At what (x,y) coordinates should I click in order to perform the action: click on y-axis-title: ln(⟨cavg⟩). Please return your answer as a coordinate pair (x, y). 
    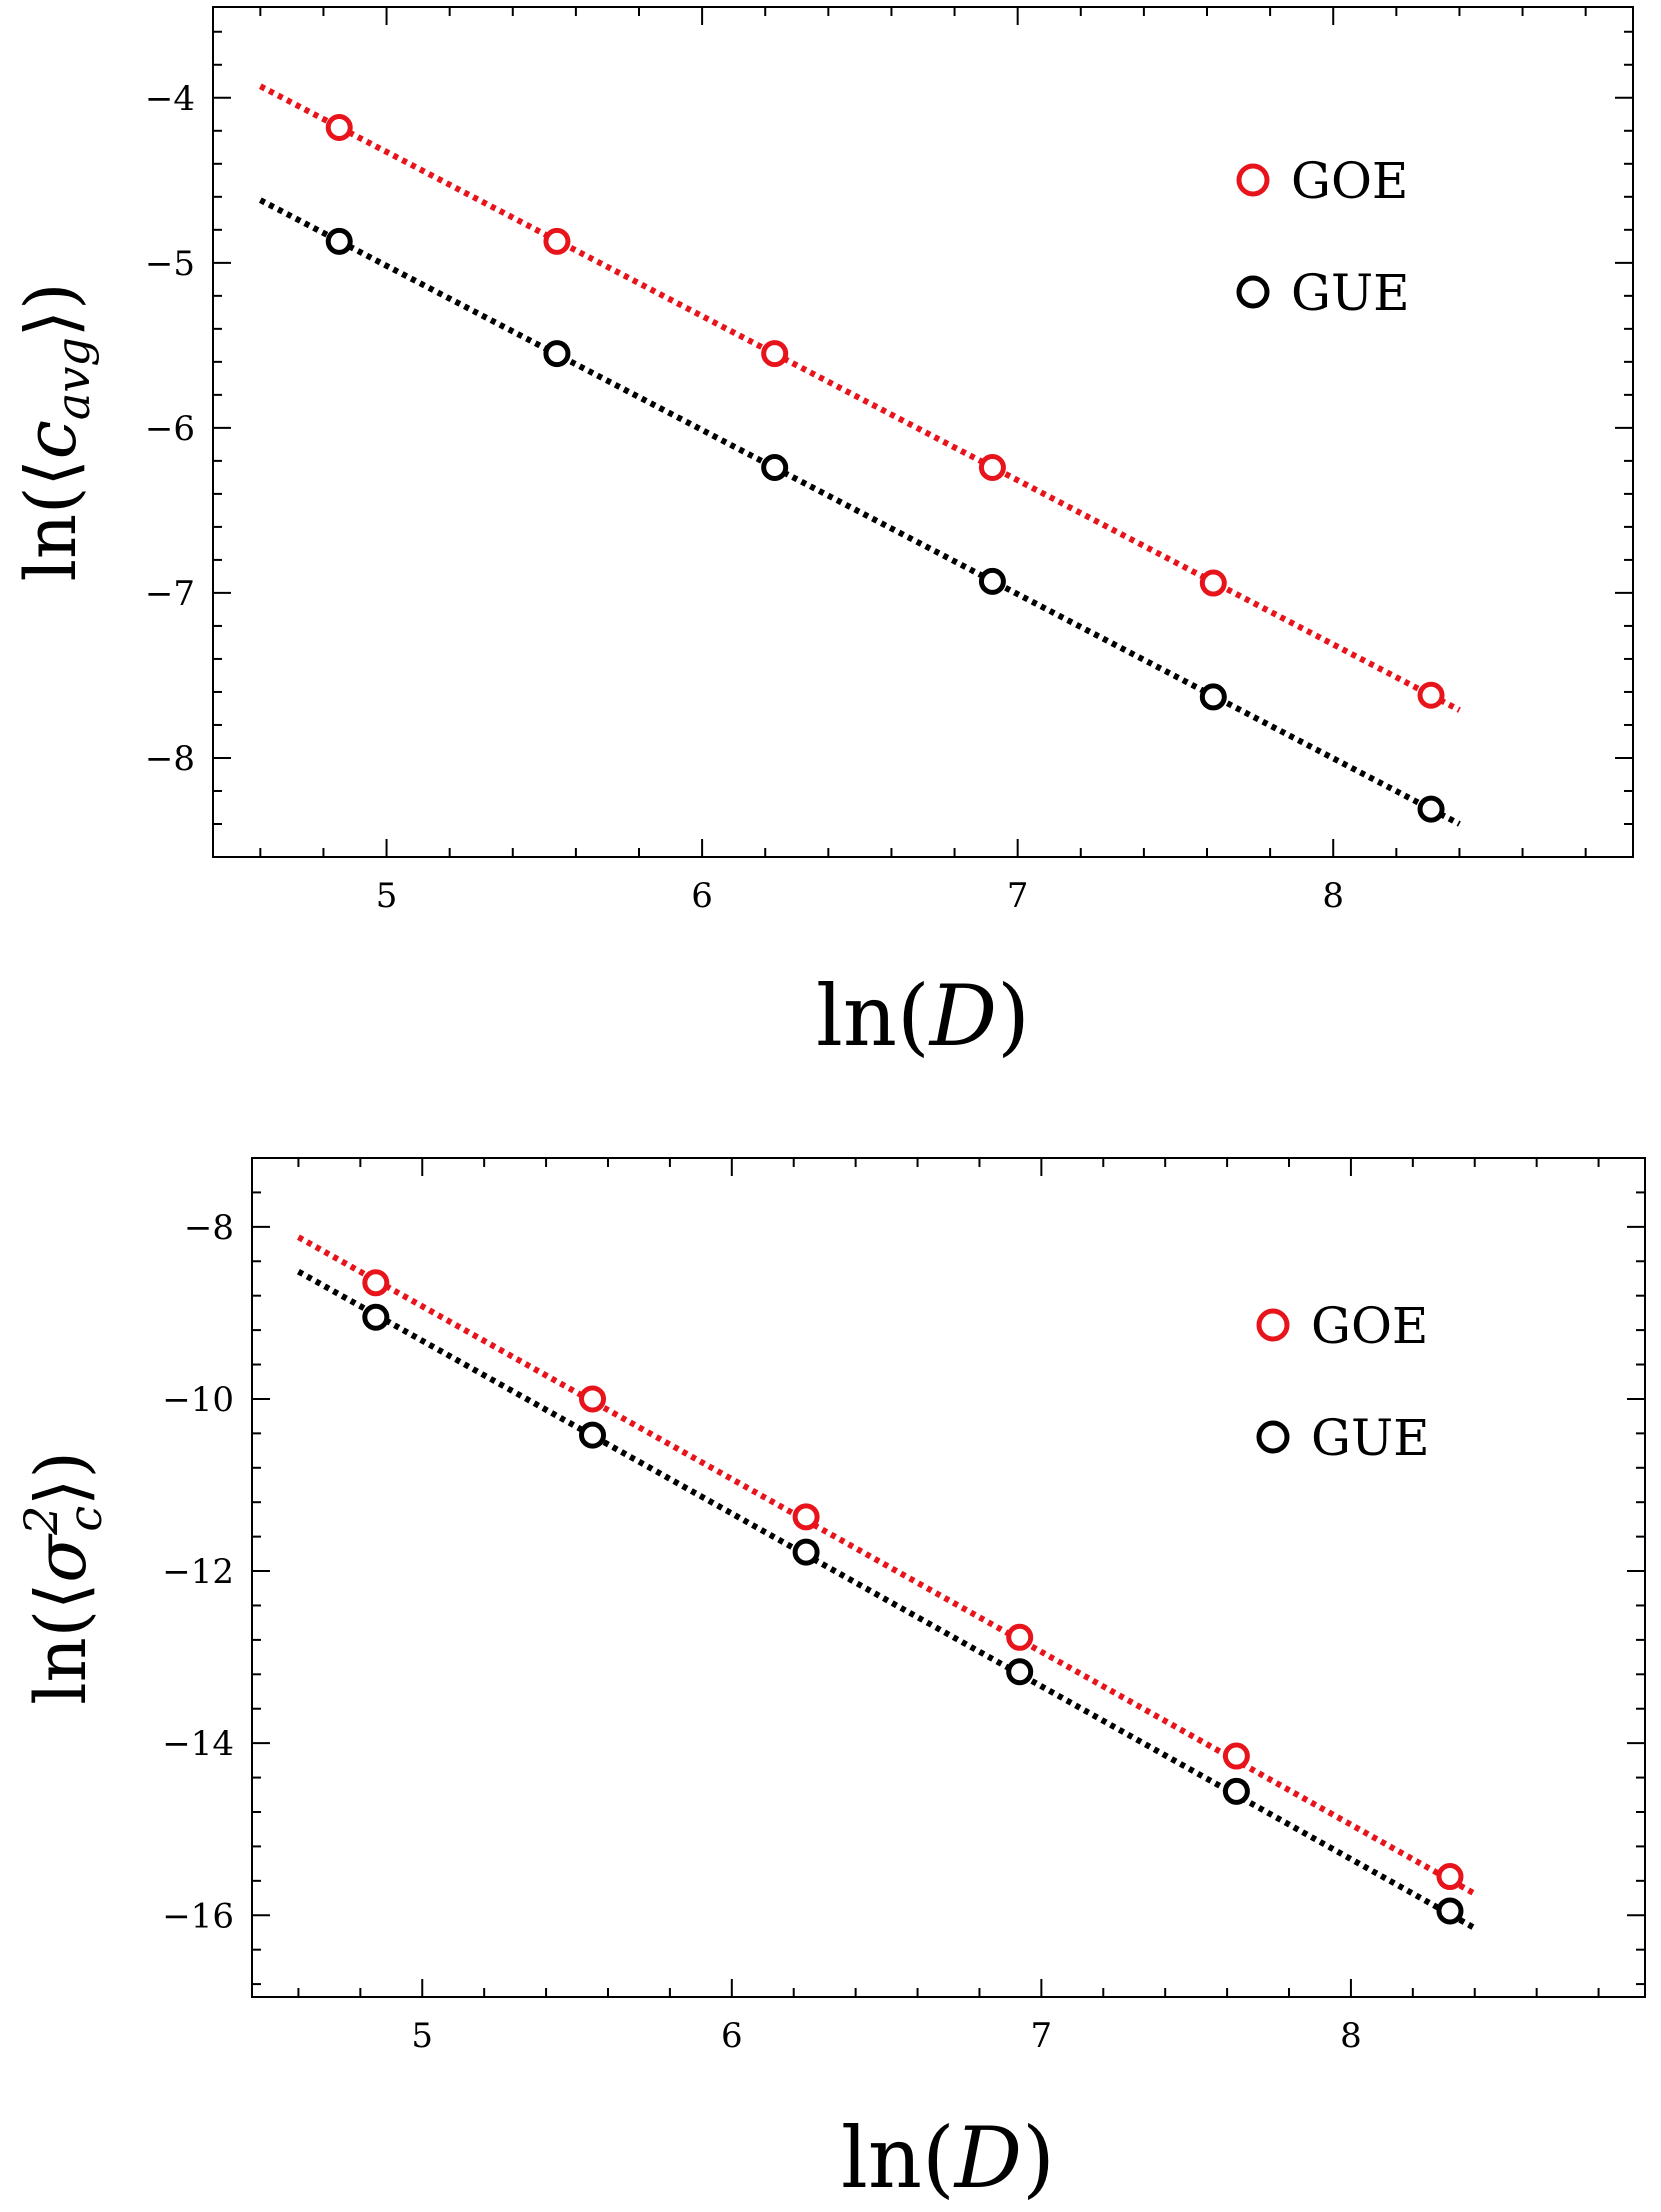
    Looking at the image, I should click on (55, 432).